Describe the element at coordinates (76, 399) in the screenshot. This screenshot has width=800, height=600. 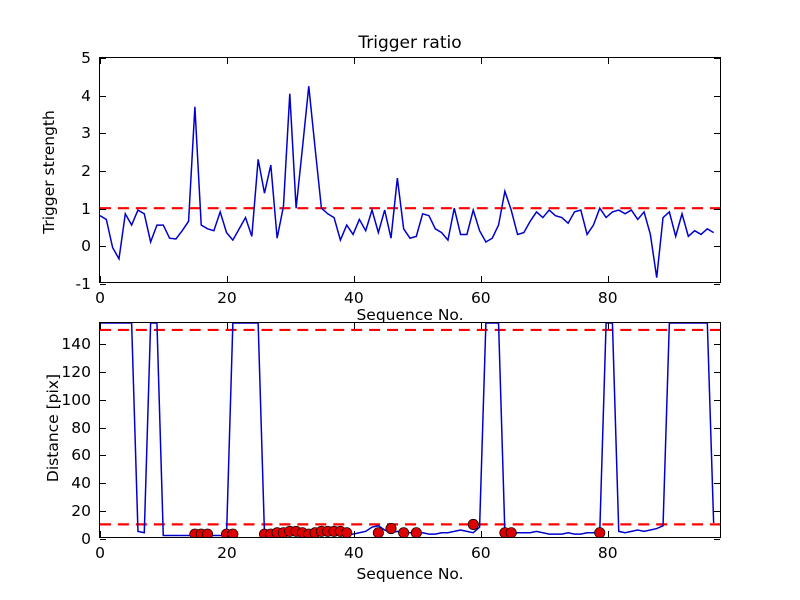
I see `y-tick-label: 100` at that location.